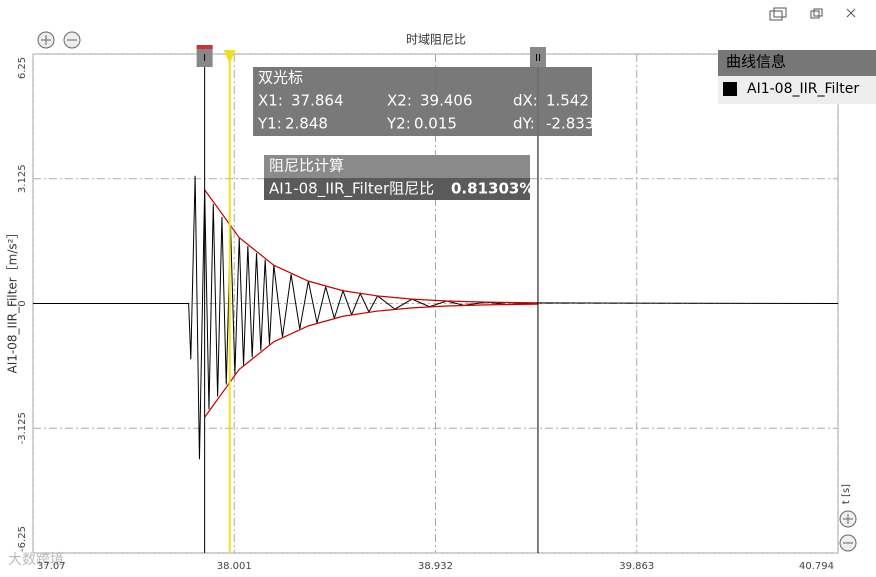  I want to click on cursor-label: I, so click(204, 58).